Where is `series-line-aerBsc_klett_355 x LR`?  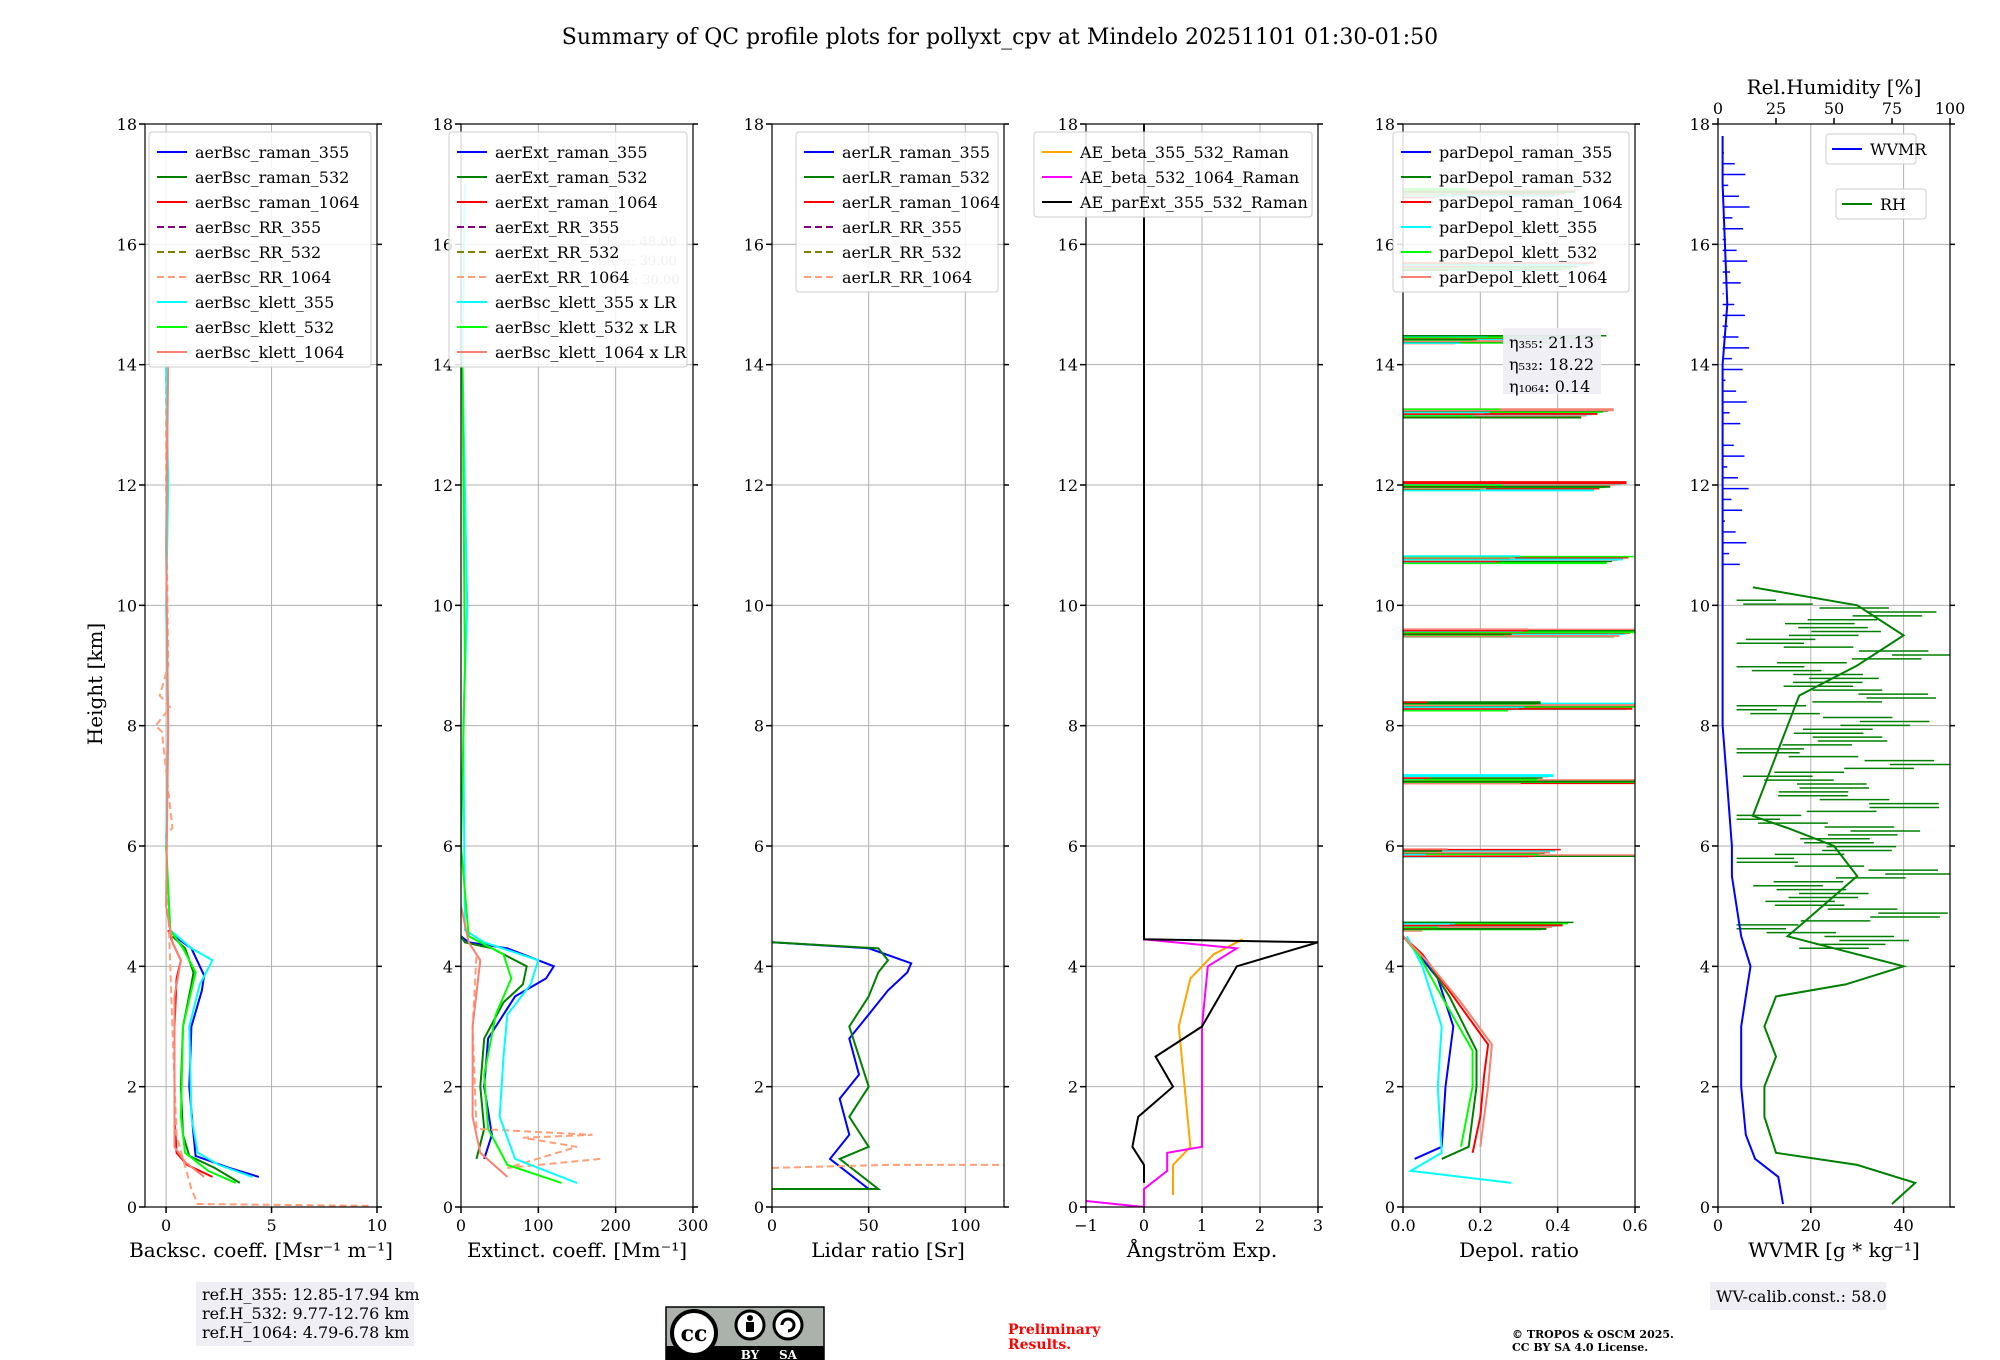
series-line-aerBsc_klett_355 x LR is located at coordinates (519, 684).